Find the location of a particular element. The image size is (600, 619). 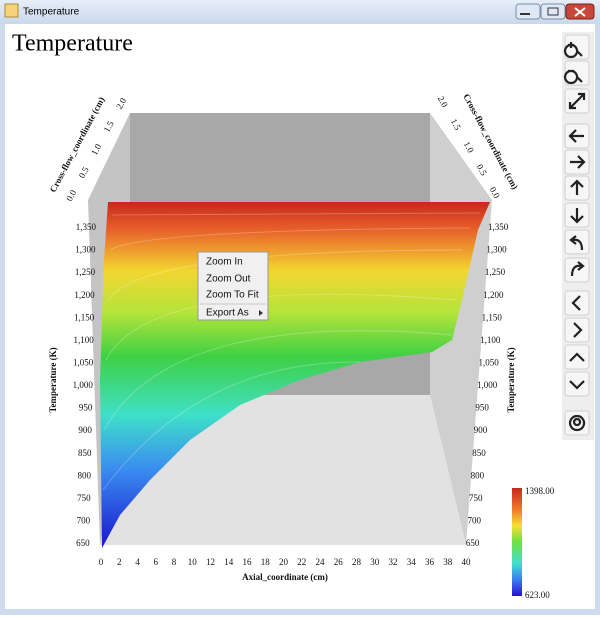

minimize-button is located at coordinates (528, 11).